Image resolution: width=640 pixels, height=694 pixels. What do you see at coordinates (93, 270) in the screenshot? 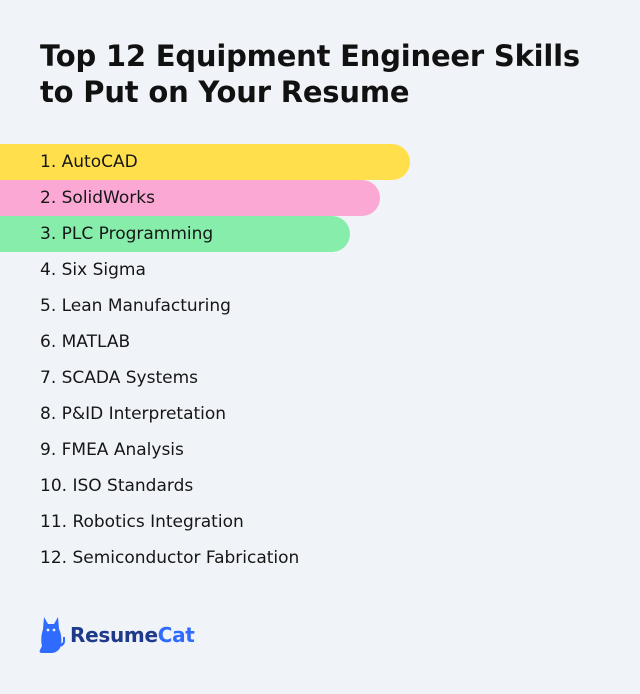
I see `skill-label: 4. Six Sigma` at bounding box center [93, 270].